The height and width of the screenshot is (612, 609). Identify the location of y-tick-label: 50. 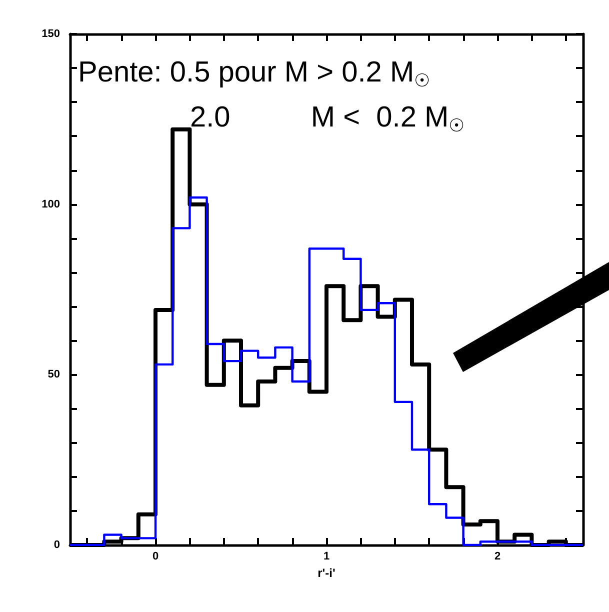
(54, 374).